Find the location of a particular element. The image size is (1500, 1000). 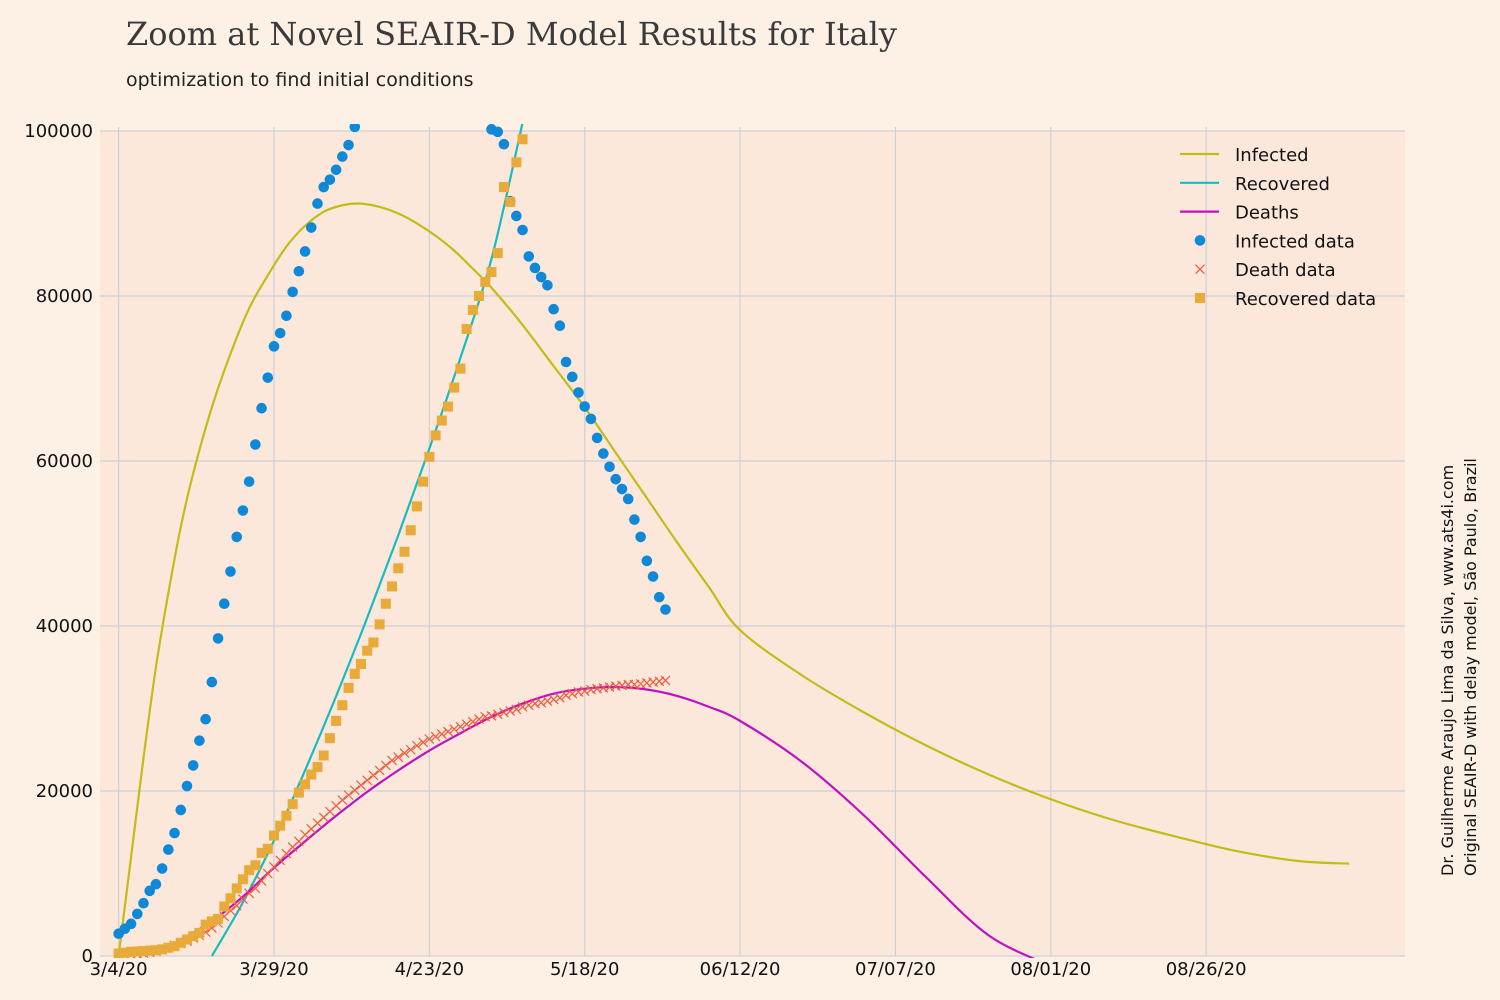

legend-label: Infected data is located at coordinates (1295, 241).